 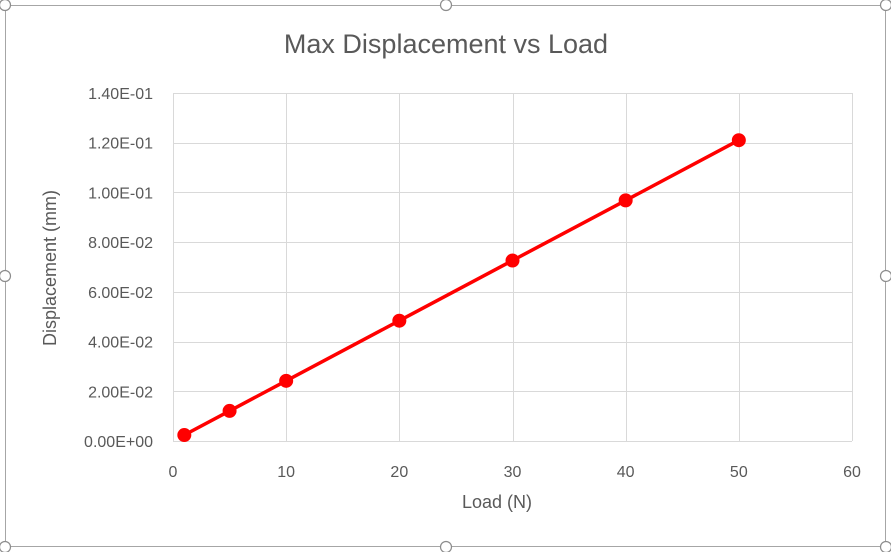 I want to click on x-axis-tick-labels: 0 10 20 30 40 50 60, so click(x=515, y=472).